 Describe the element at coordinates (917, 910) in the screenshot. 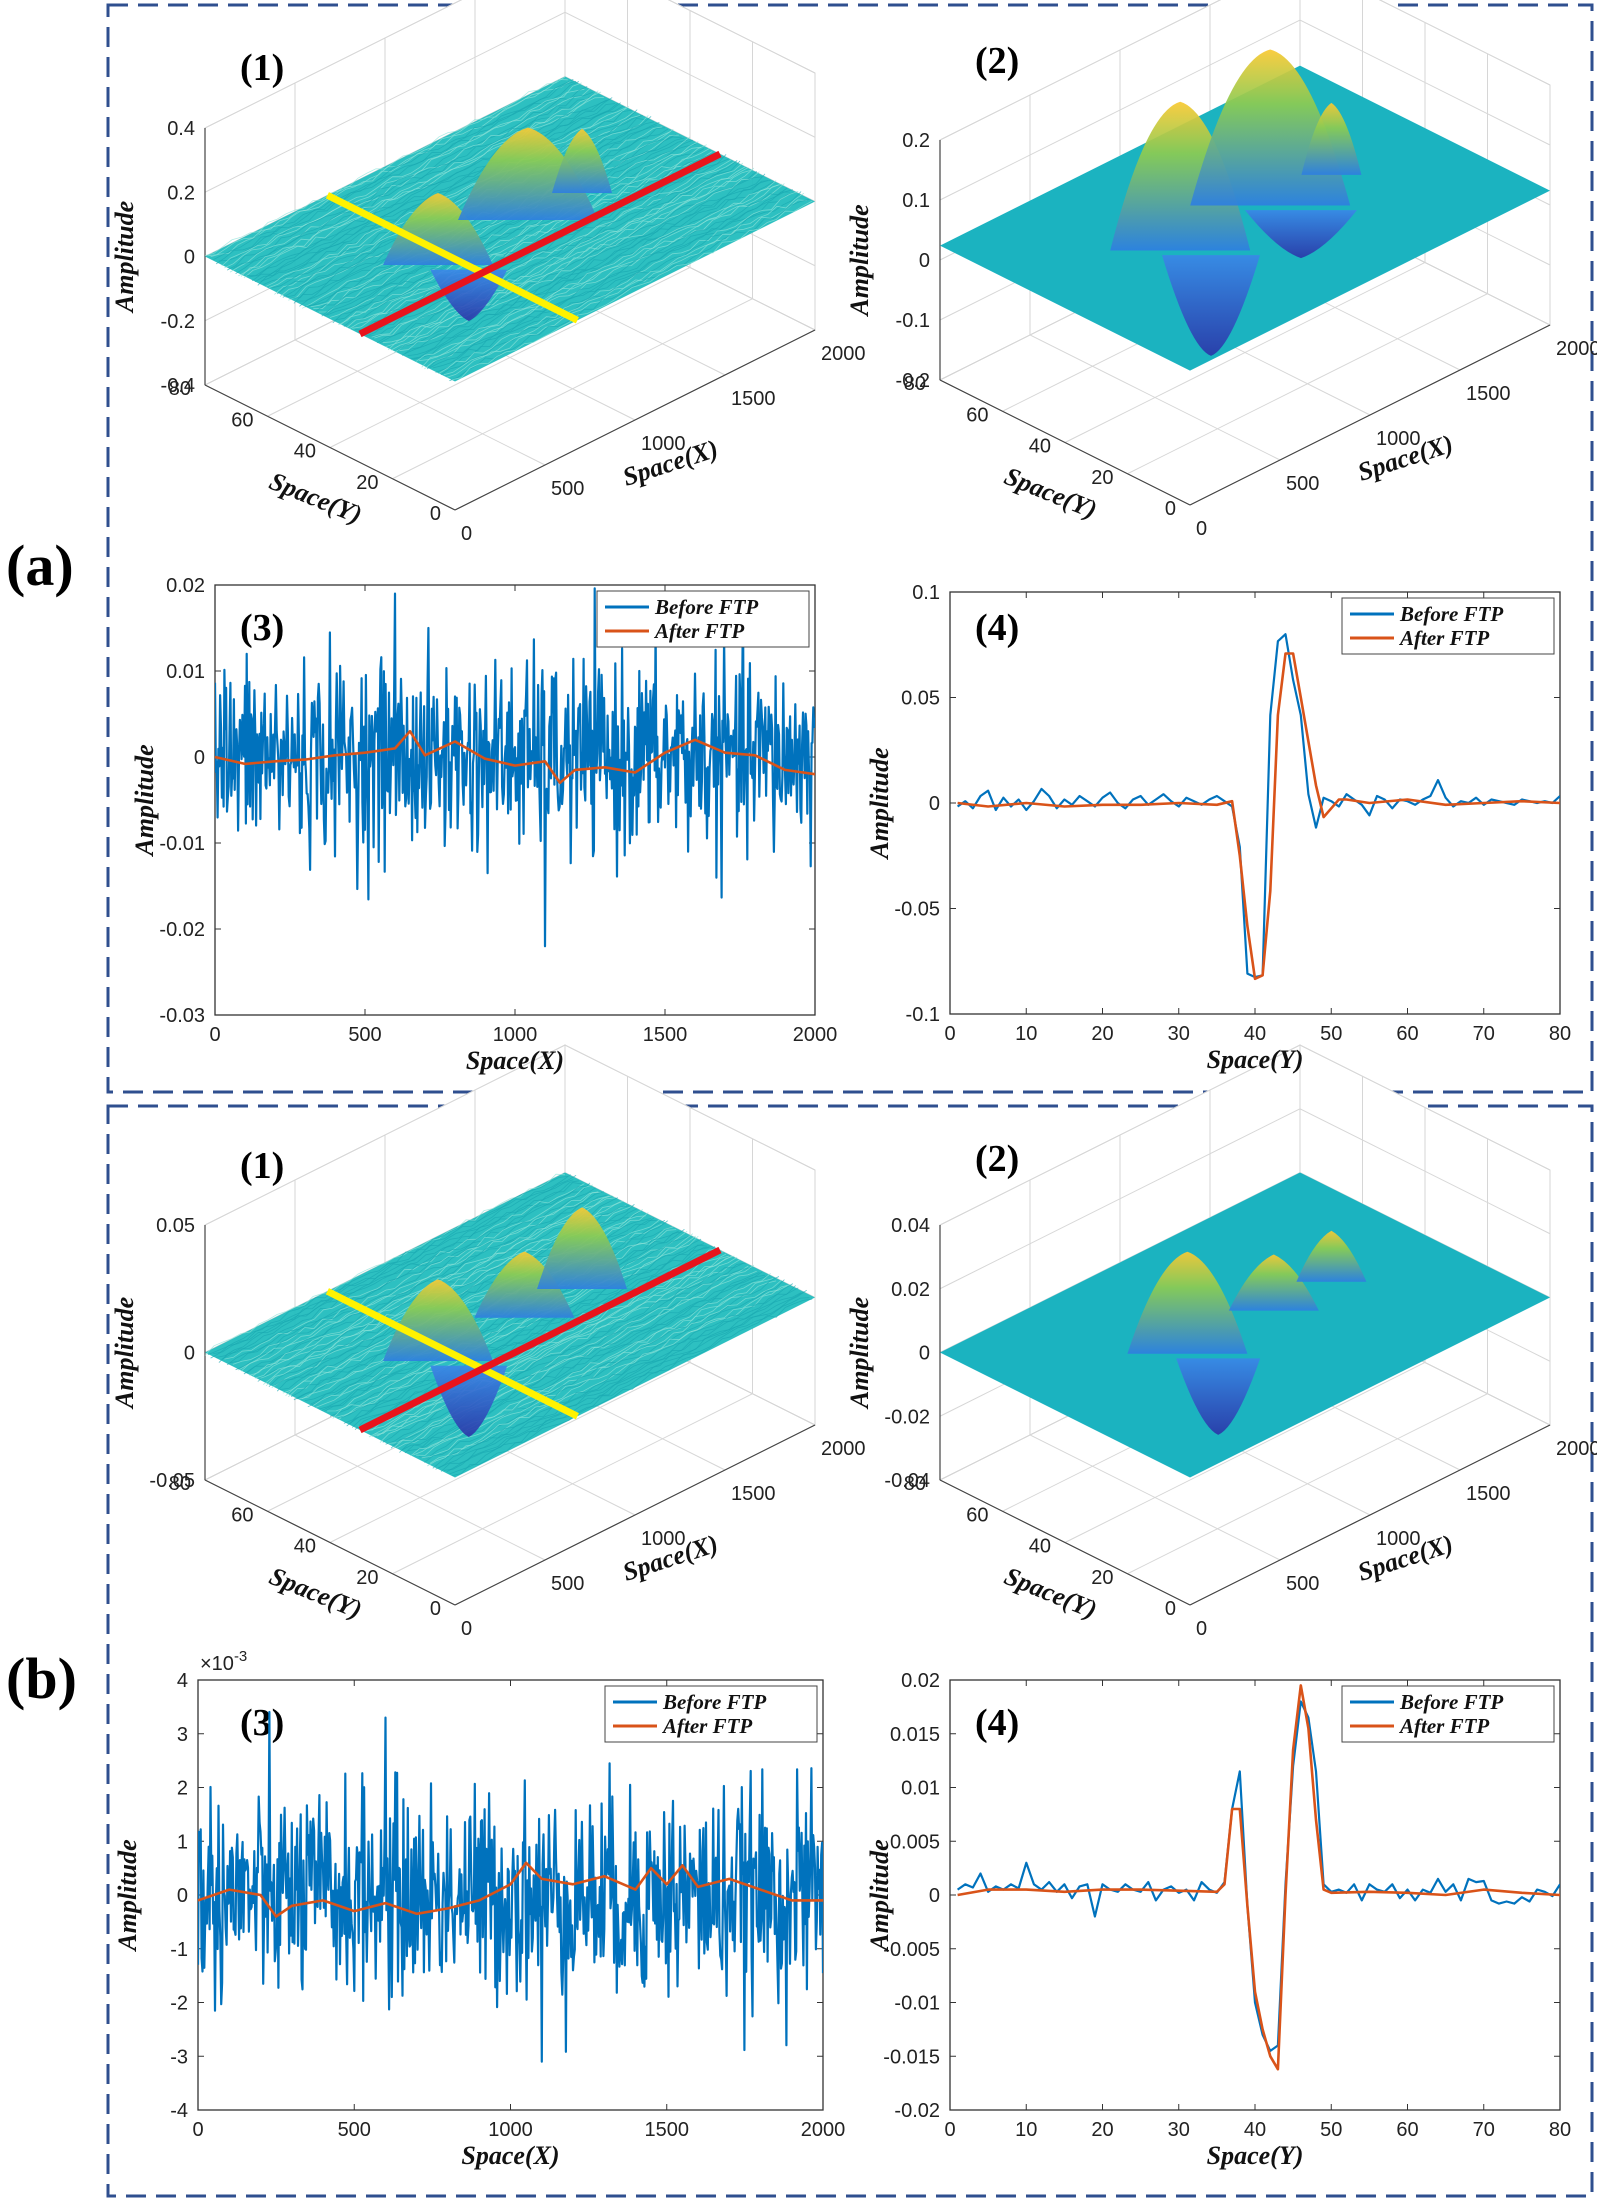

I see `y-tick-label: -0.05` at that location.